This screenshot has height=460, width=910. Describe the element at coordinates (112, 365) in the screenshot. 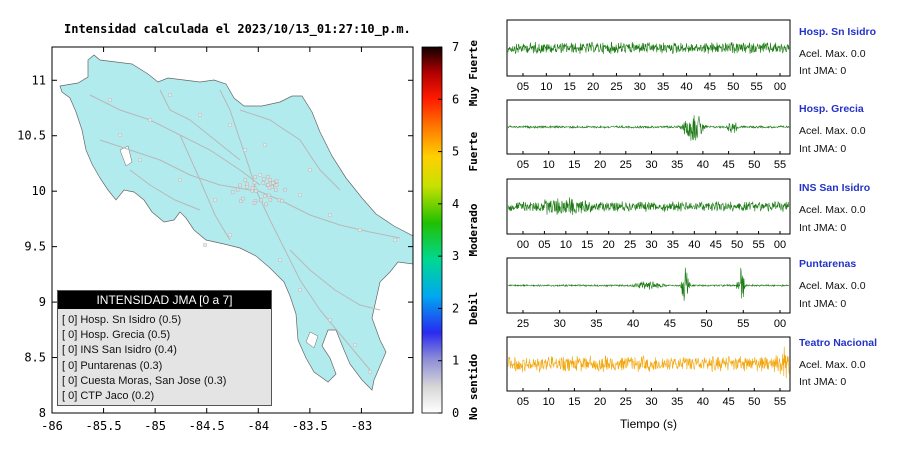

I see `legend-item: [ 0] Puntarenas (0.3)` at that location.